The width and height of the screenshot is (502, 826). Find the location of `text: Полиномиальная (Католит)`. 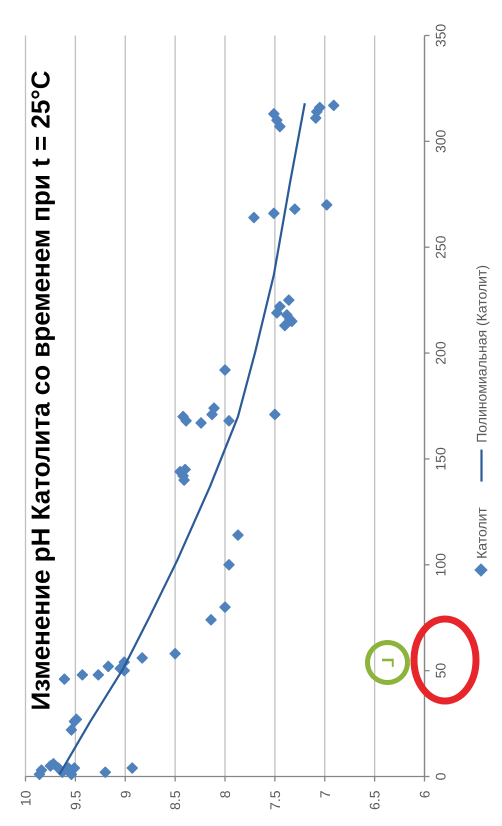

text: Полиномиальная (Католит) is located at coordinates (482, 353).